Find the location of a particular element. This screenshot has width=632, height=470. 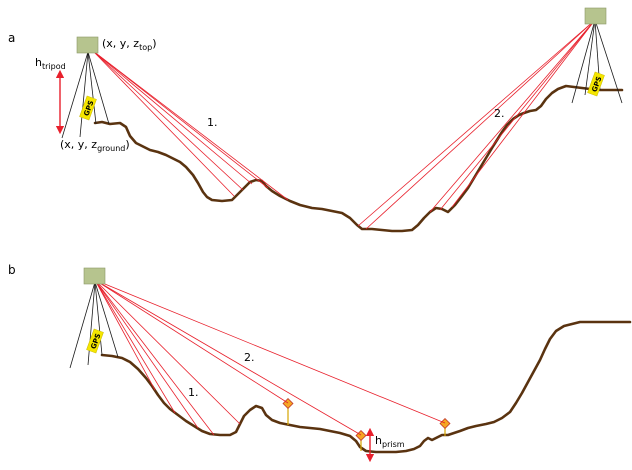

panel-a-tripod-right: GPS is located at coordinates (597, 55).